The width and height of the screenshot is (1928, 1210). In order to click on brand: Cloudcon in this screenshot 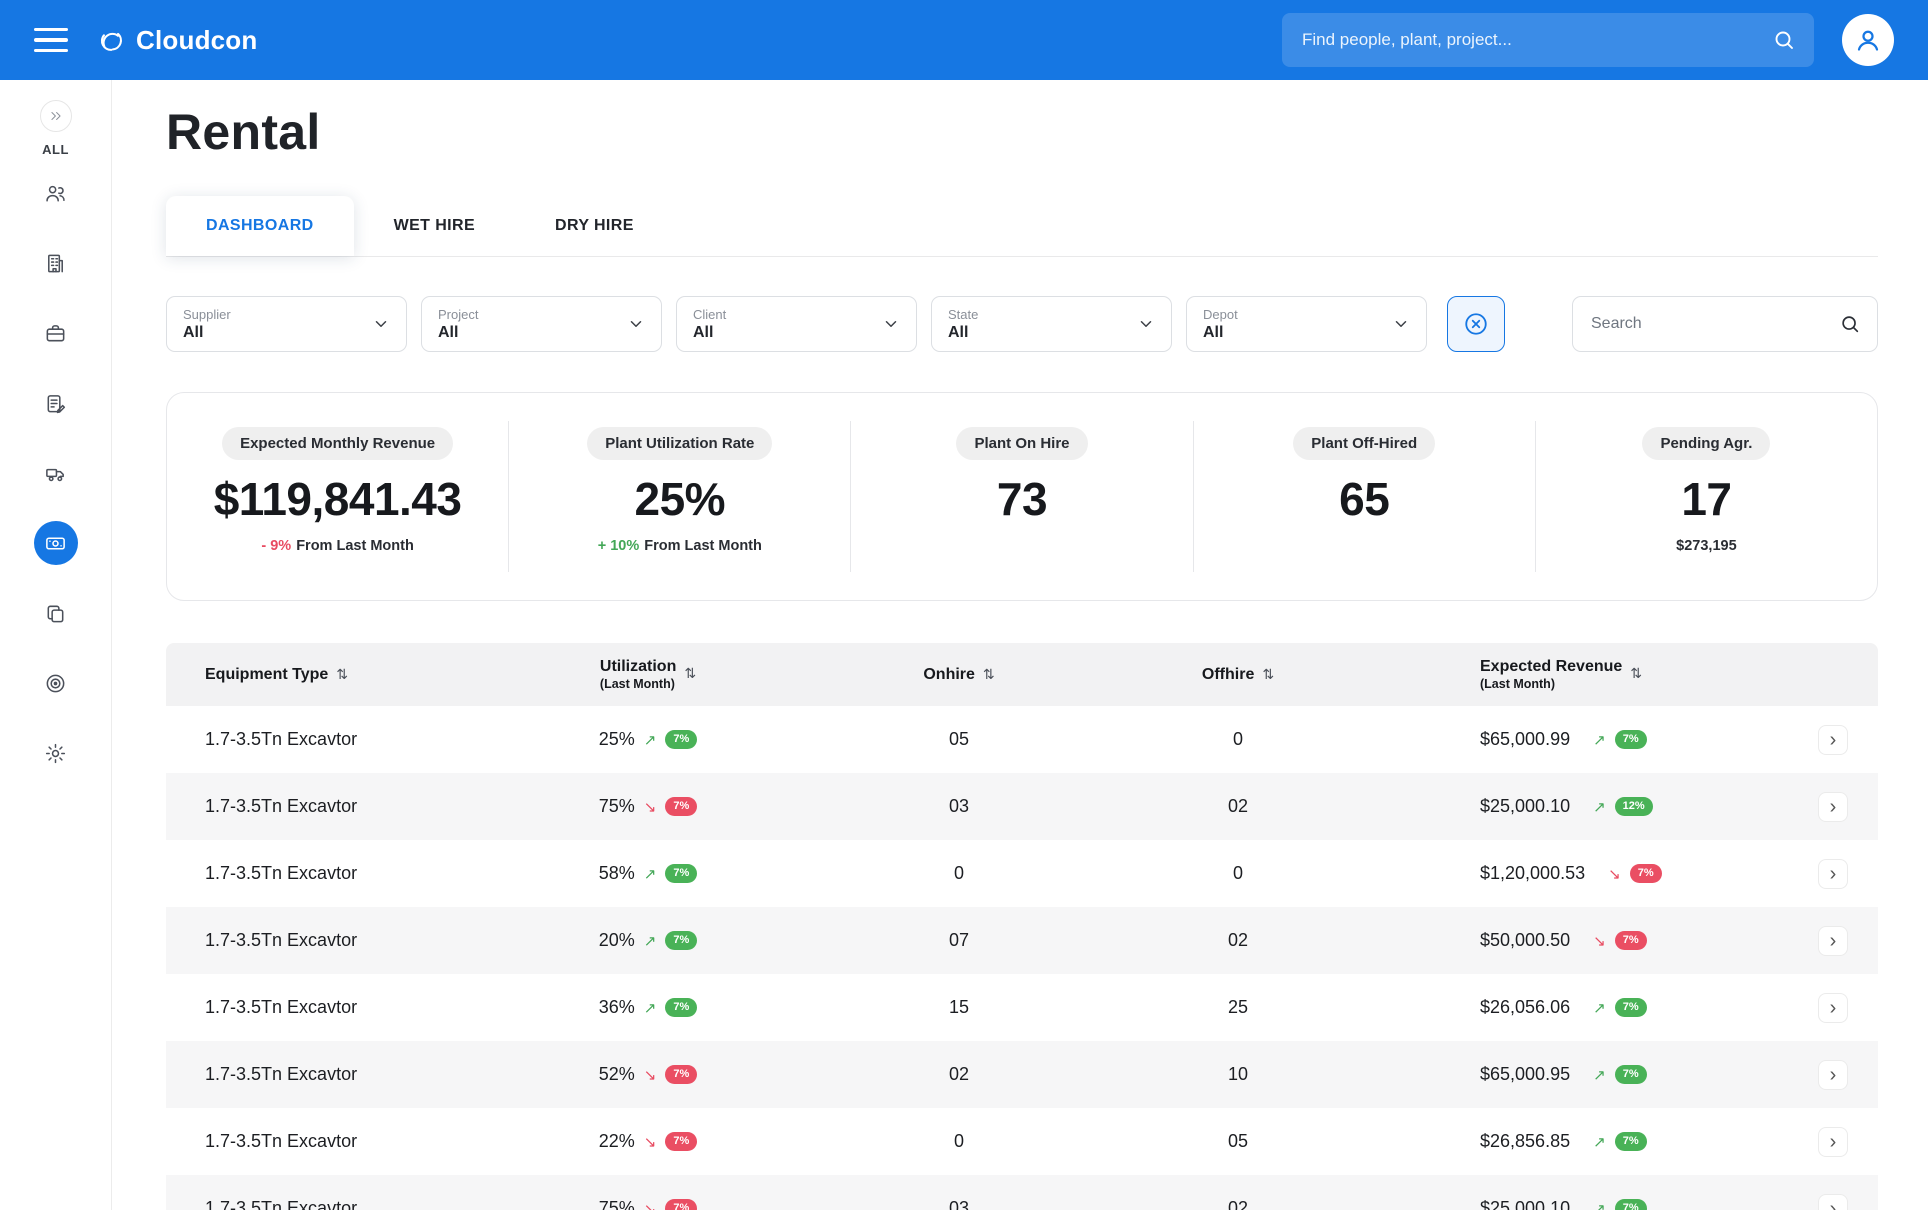, I will do `click(176, 40)`.